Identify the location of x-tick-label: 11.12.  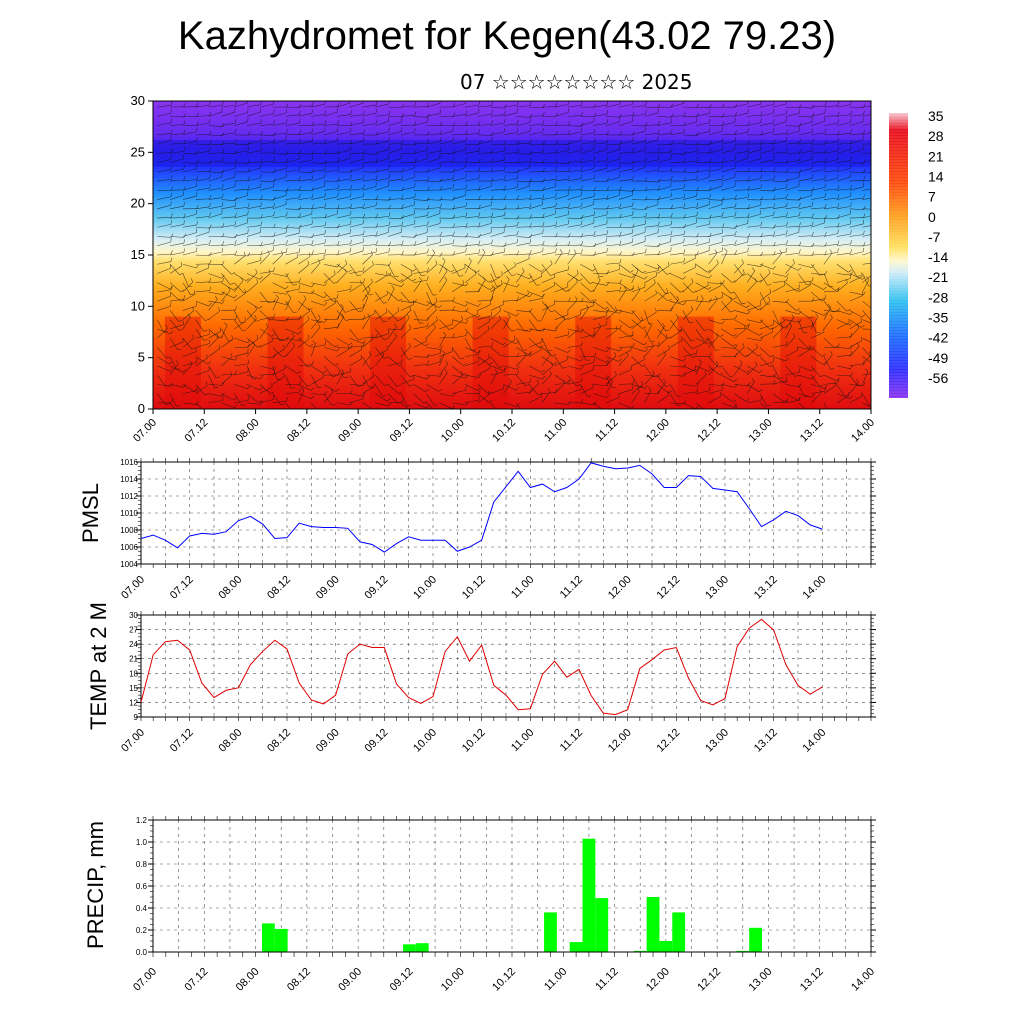
(571, 740).